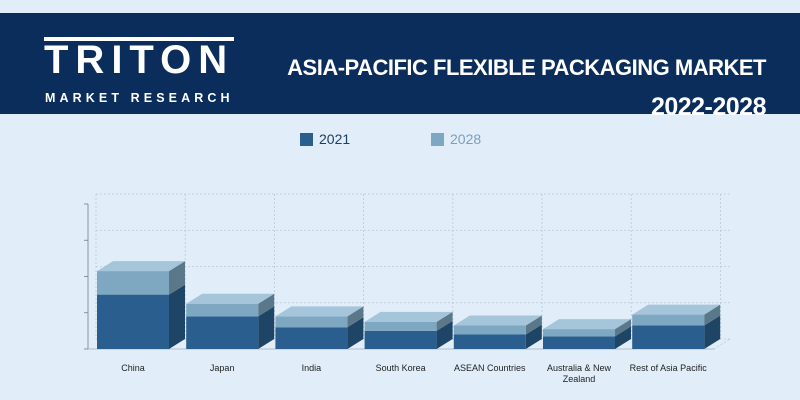  I want to click on triton-logo: TRITON MARKET RESEARCH, so click(144, 70).